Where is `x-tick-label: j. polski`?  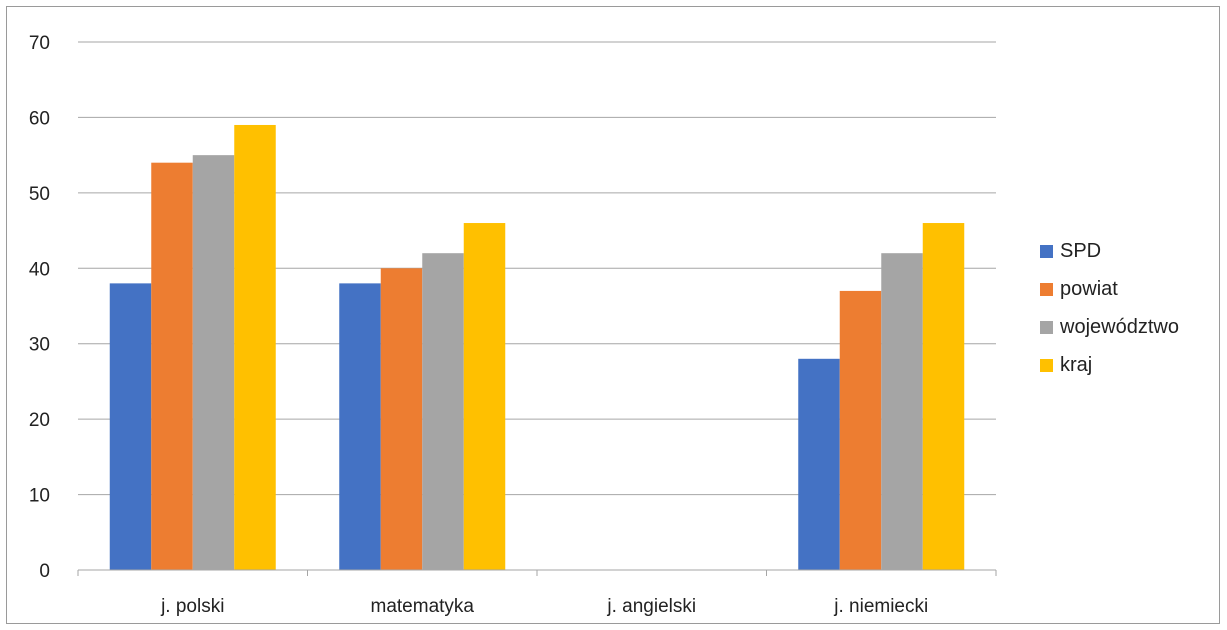 x-tick-label: j. polski is located at coordinates (192, 606).